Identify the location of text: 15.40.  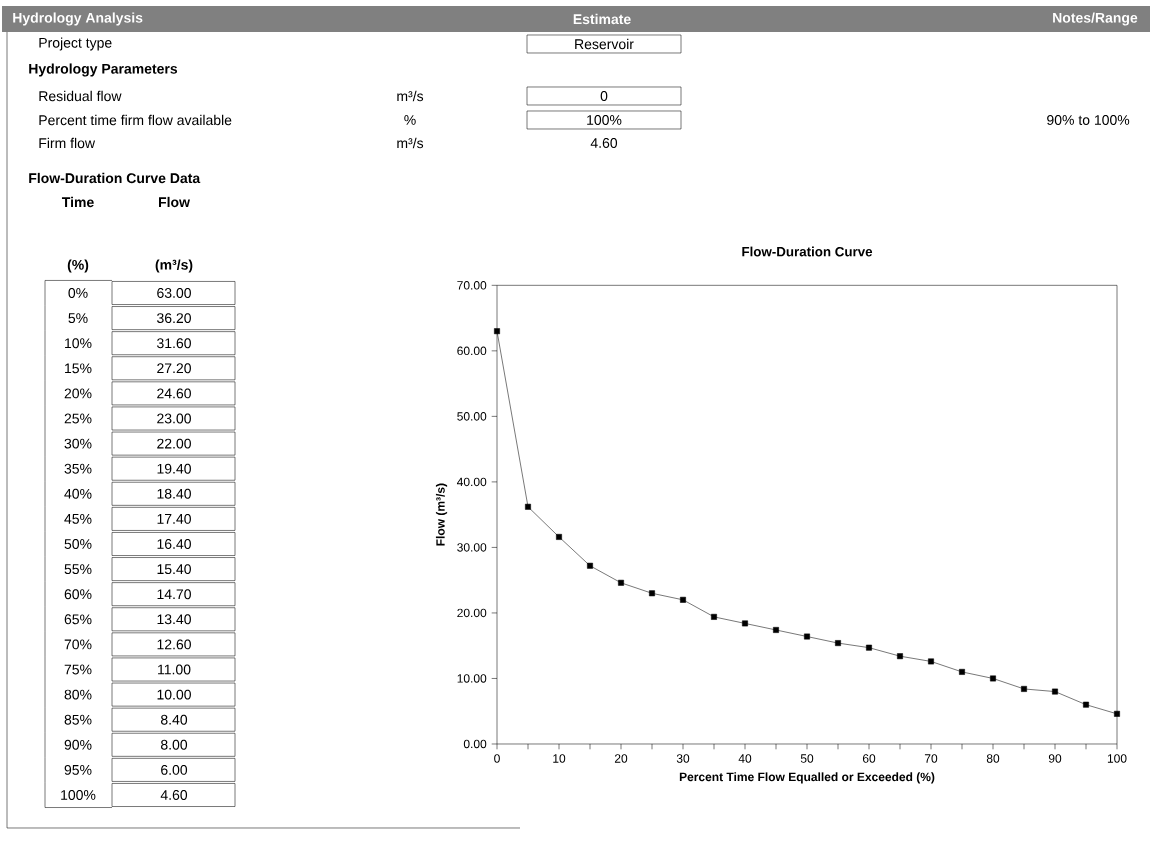
(174, 569).